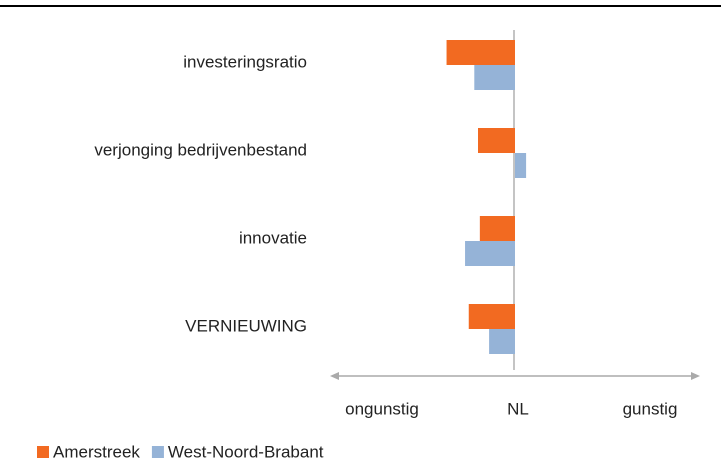  What do you see at coordinates (650, 408) in the screenshot?
I see `axis-label-right: gunstig` at bounding box center [650, 408].